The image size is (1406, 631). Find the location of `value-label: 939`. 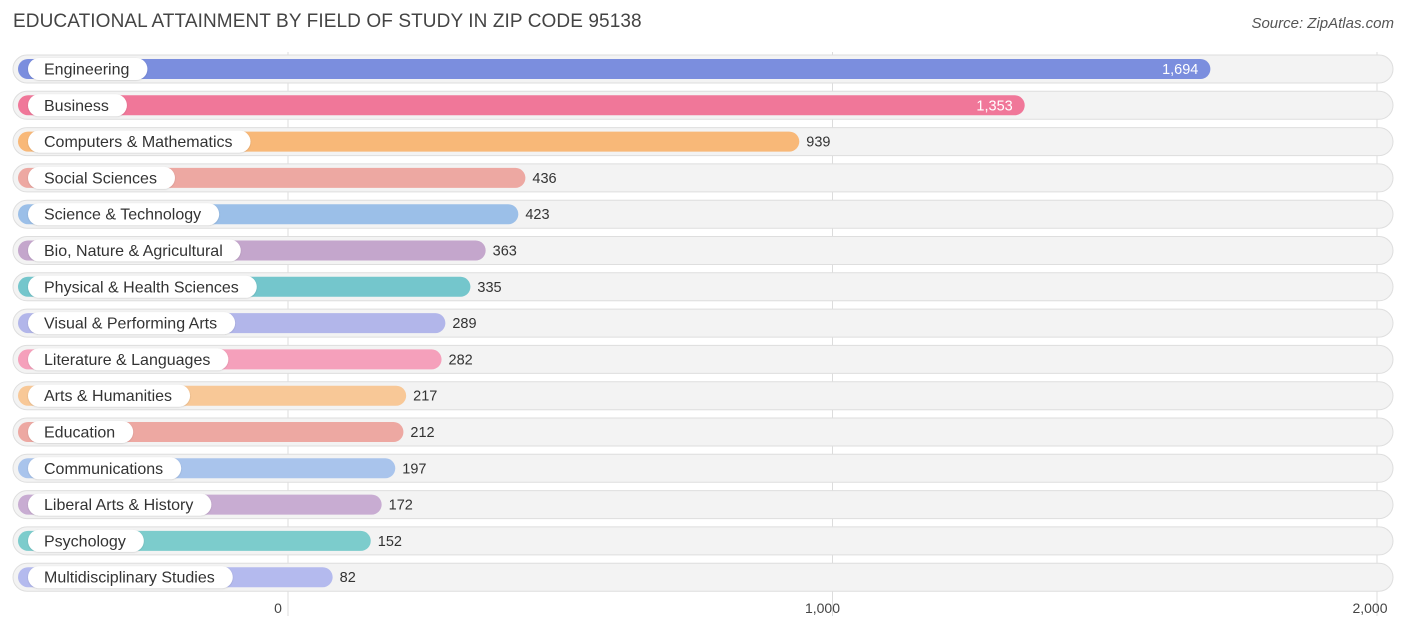

value-label: 939 is located at coordinates (818, 143).